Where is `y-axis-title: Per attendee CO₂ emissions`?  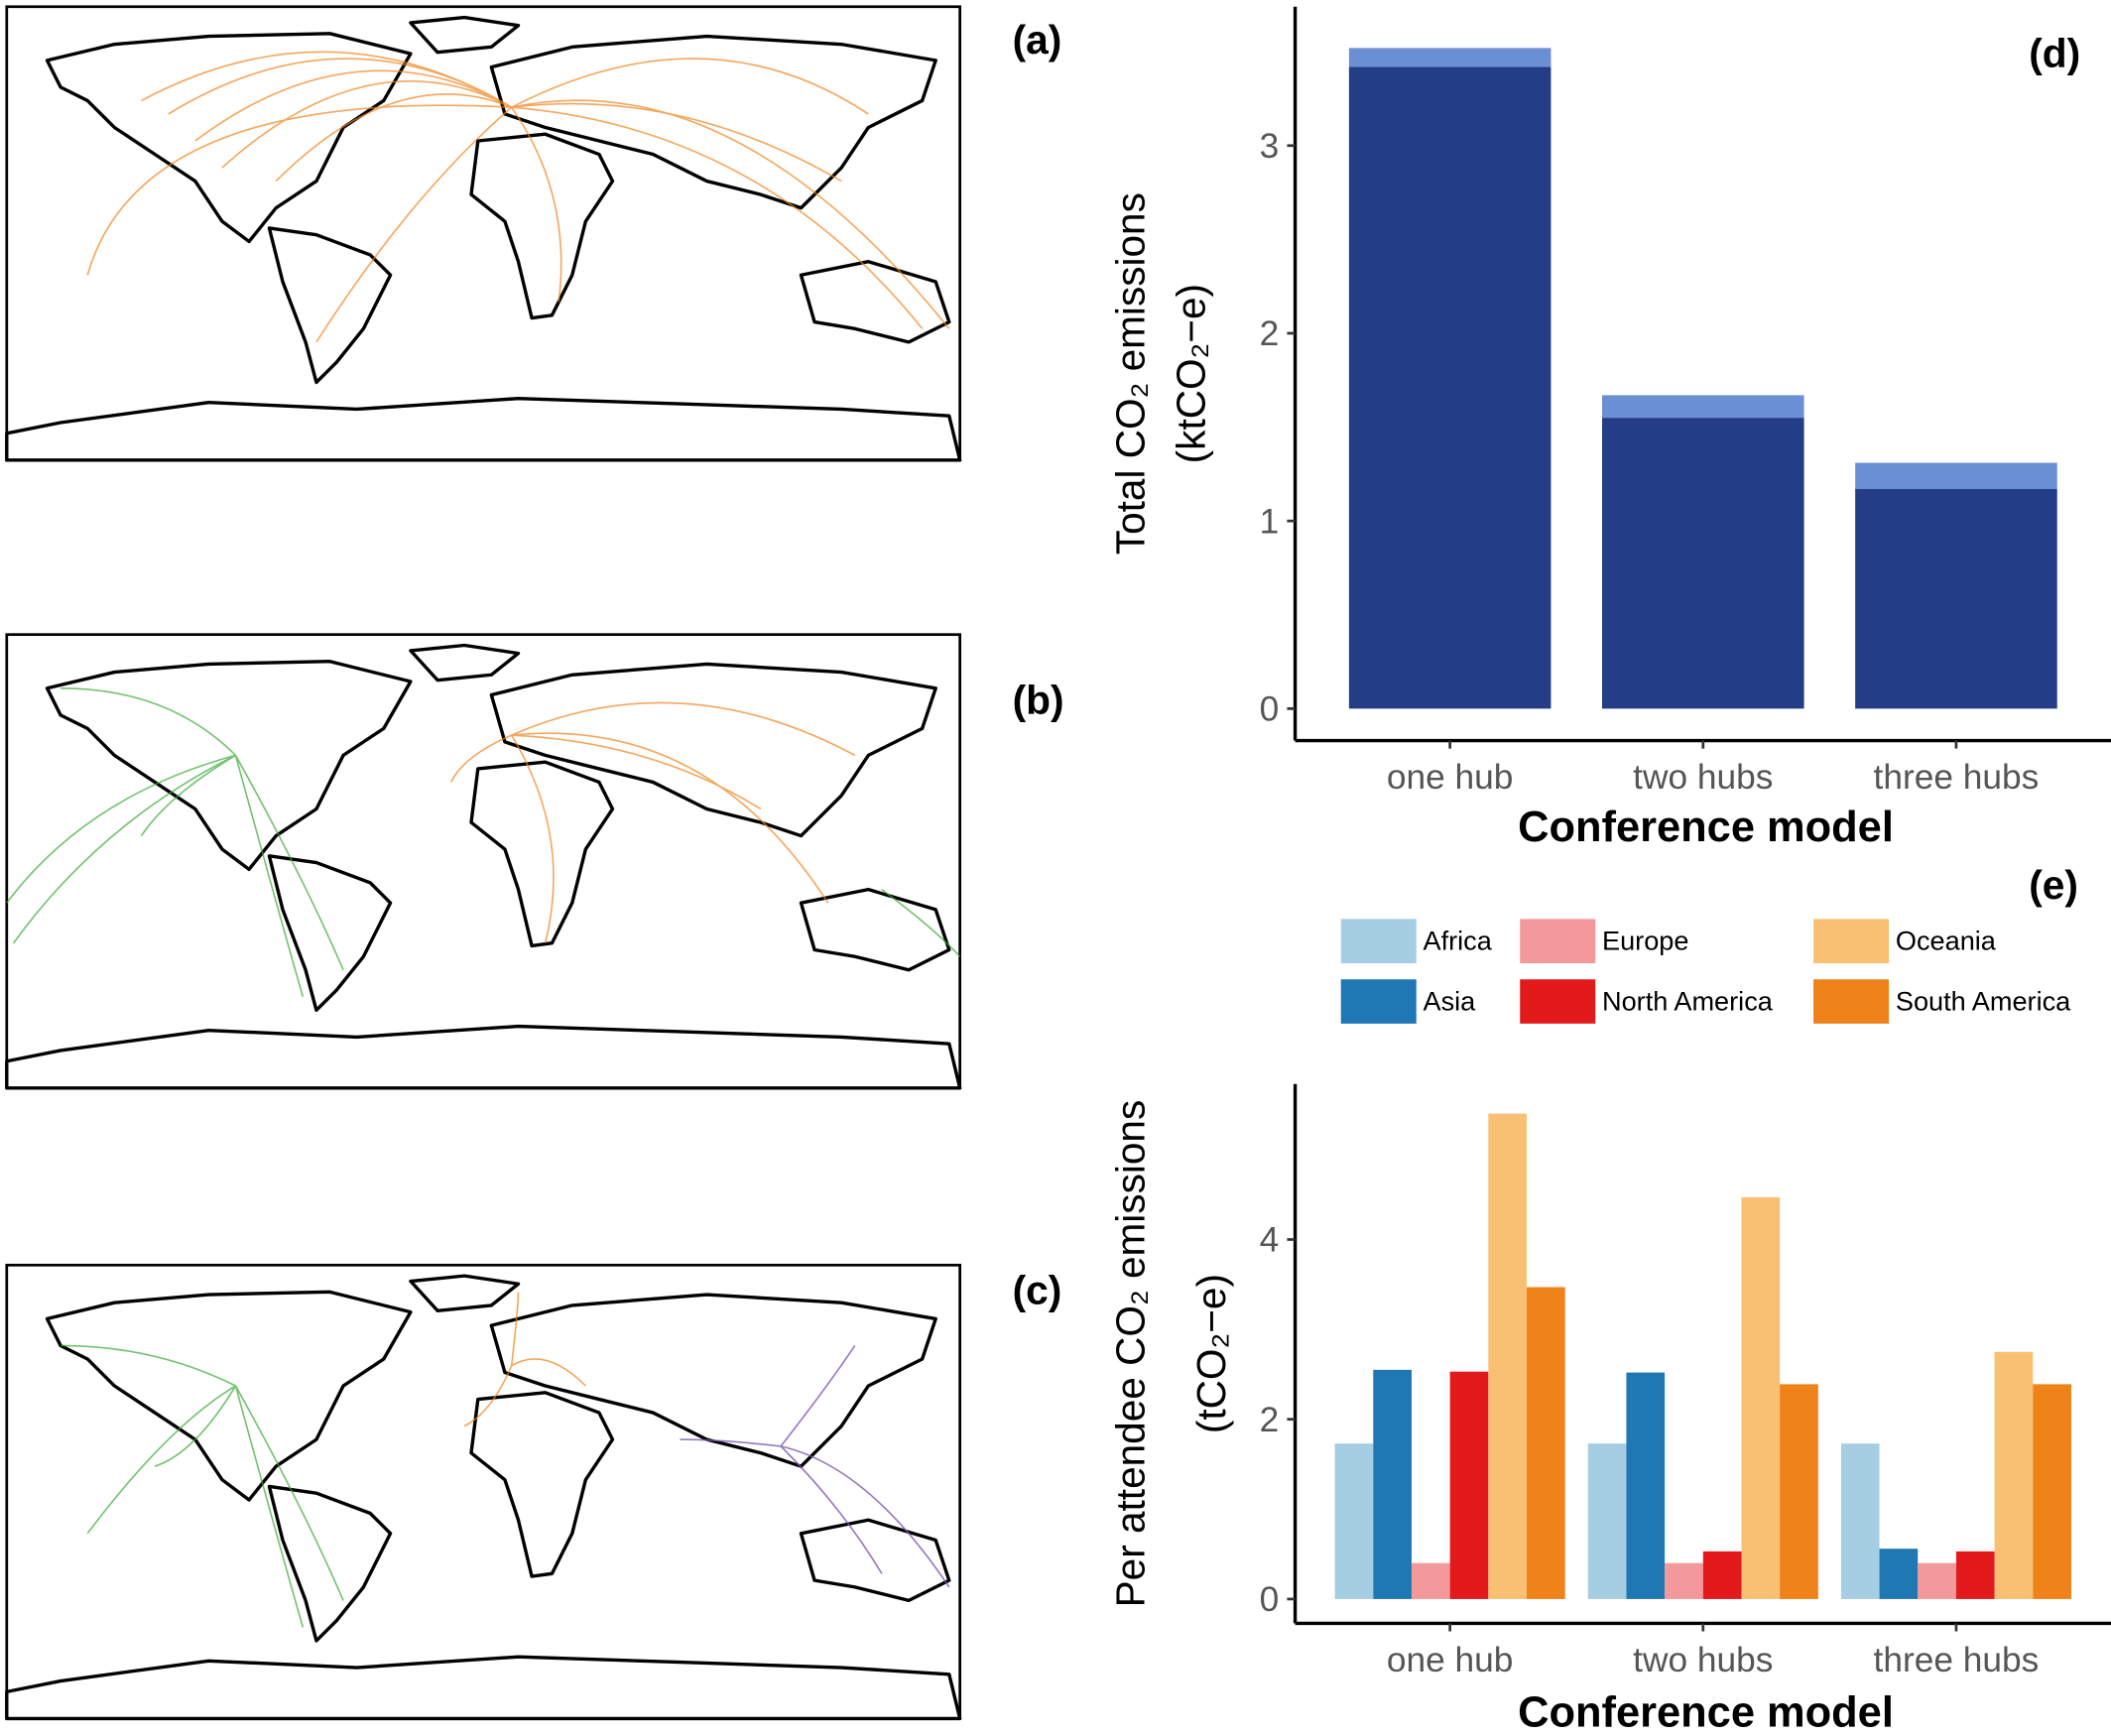 y-axis-title: Per attendee CO₂ emissions is located at coordinates (1131, 1354).